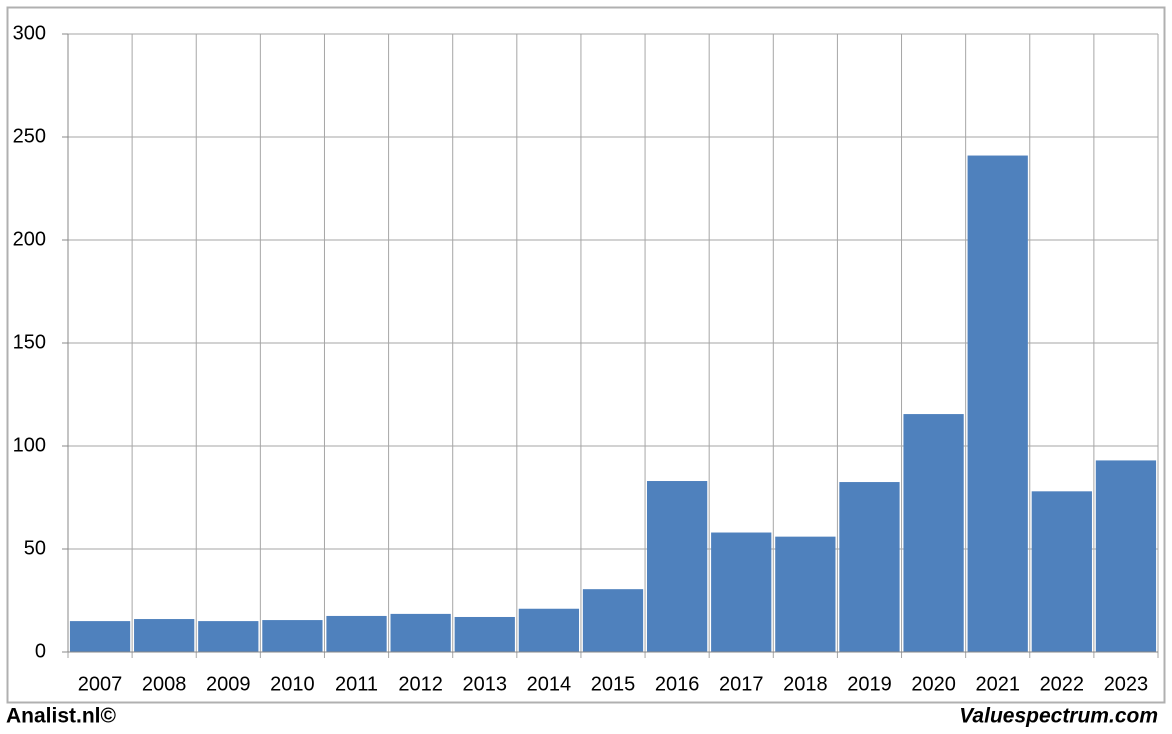  Describe the element at coordinates (29, 136) in the screenshot. I see `y-tick-label: 250` at that location.